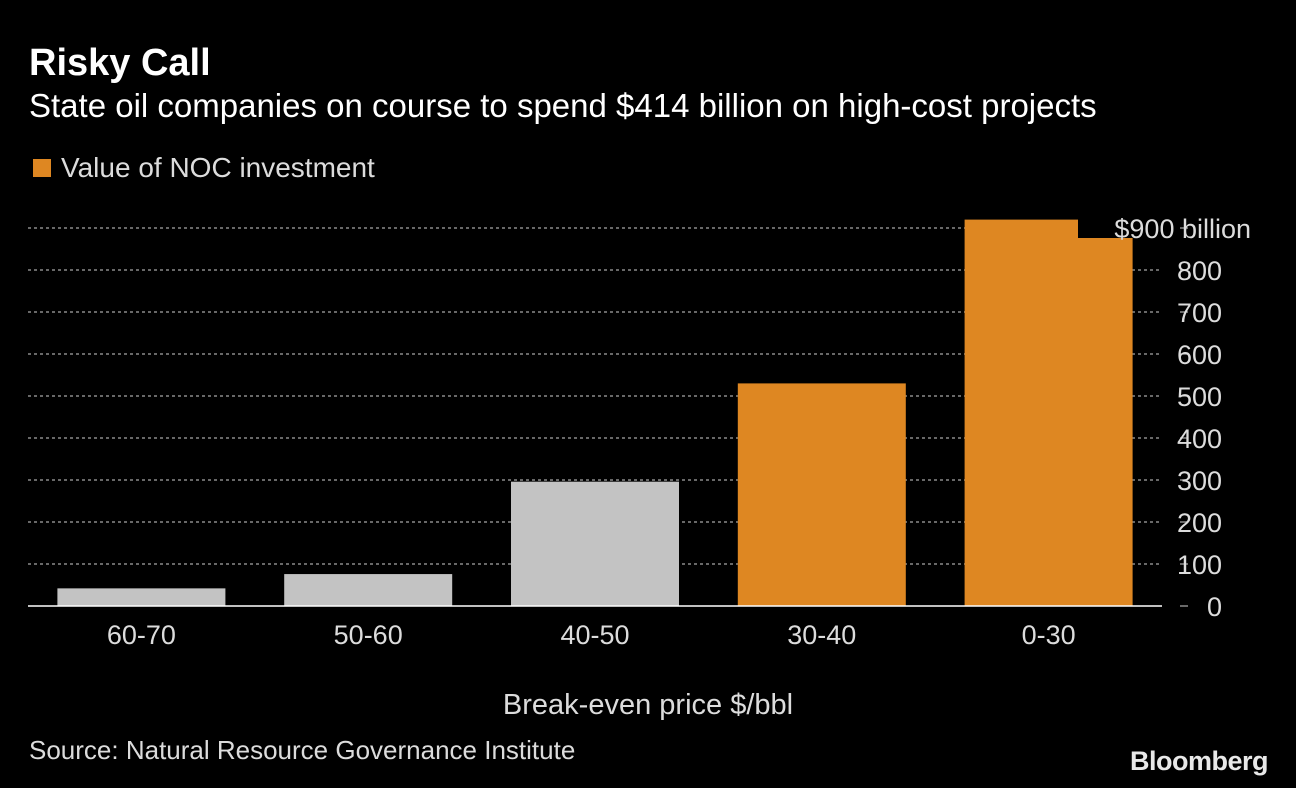 The height and width of the screenshot is (788, 1296). What do you see at coordinates (120, 63) in the screenshot?
I see `chart-title: Risky Call` at bounding box center [120, 63].